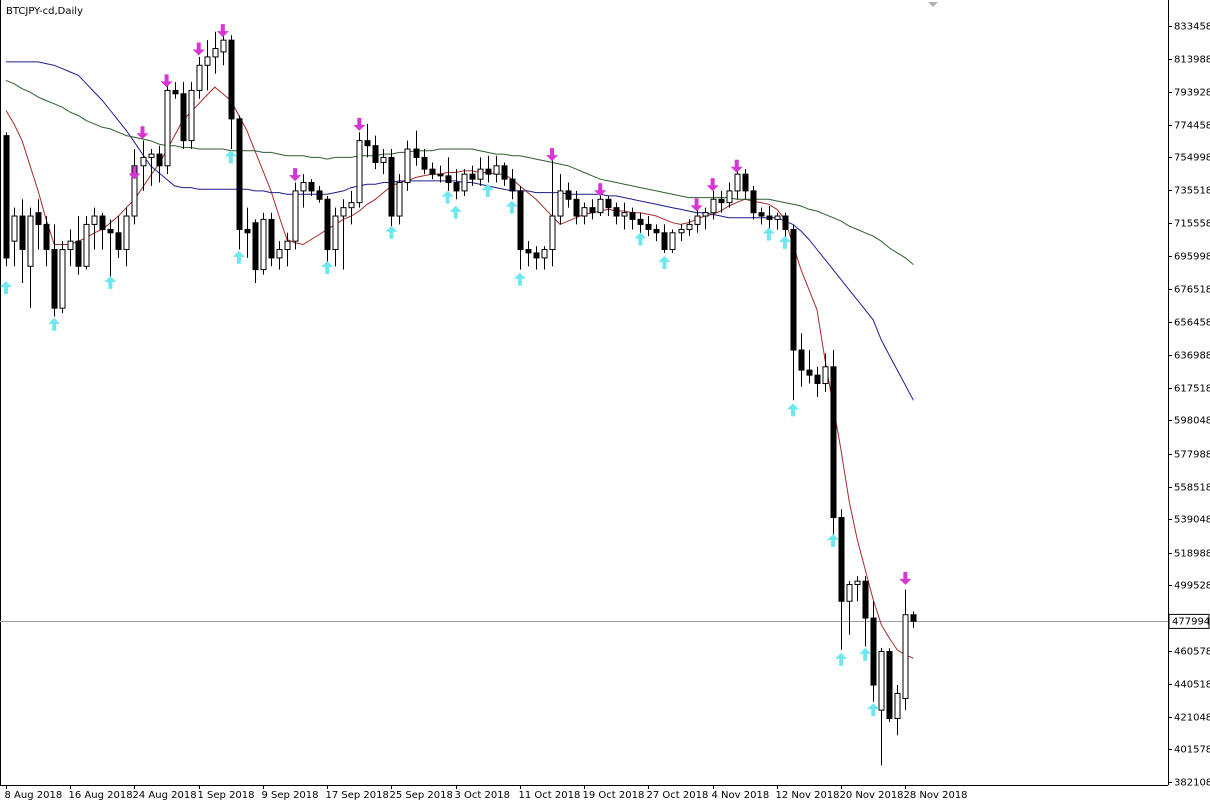 This screenshot has width=1210, height=804. What do you see at coordinates (741, 795) in the screenshot?
I see `x-tick-label: 4 Nov 2018` at bounding box center [741, 795].